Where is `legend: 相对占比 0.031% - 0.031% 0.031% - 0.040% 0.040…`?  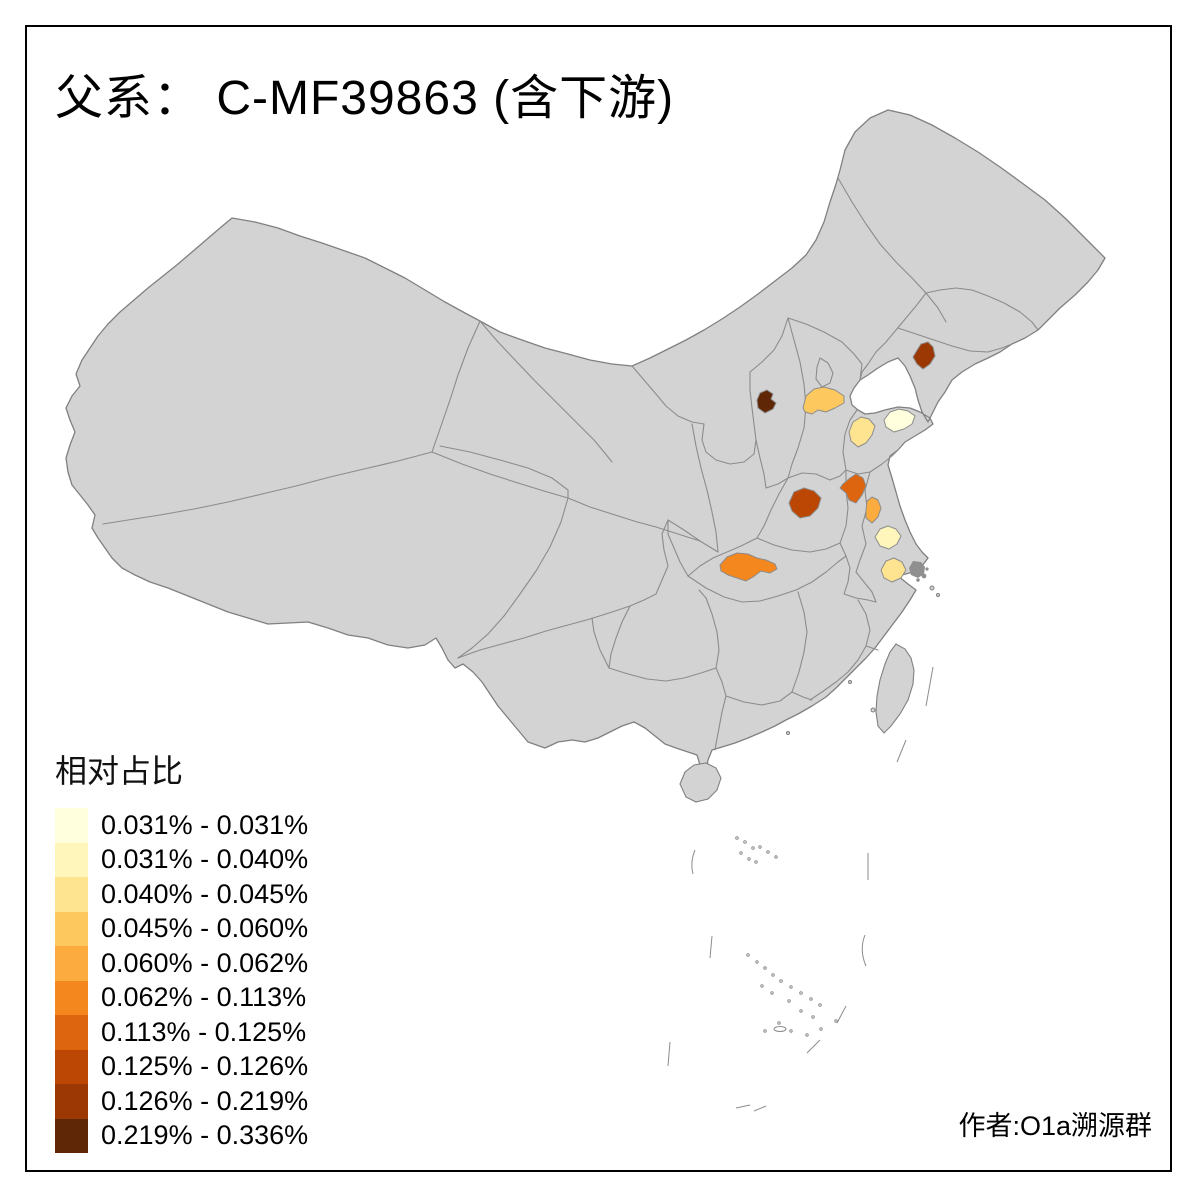 legend: 相对占比 0.031% - 0.031% 0.031% - 0.040% 0.040… is located at coordinates (181, 949).